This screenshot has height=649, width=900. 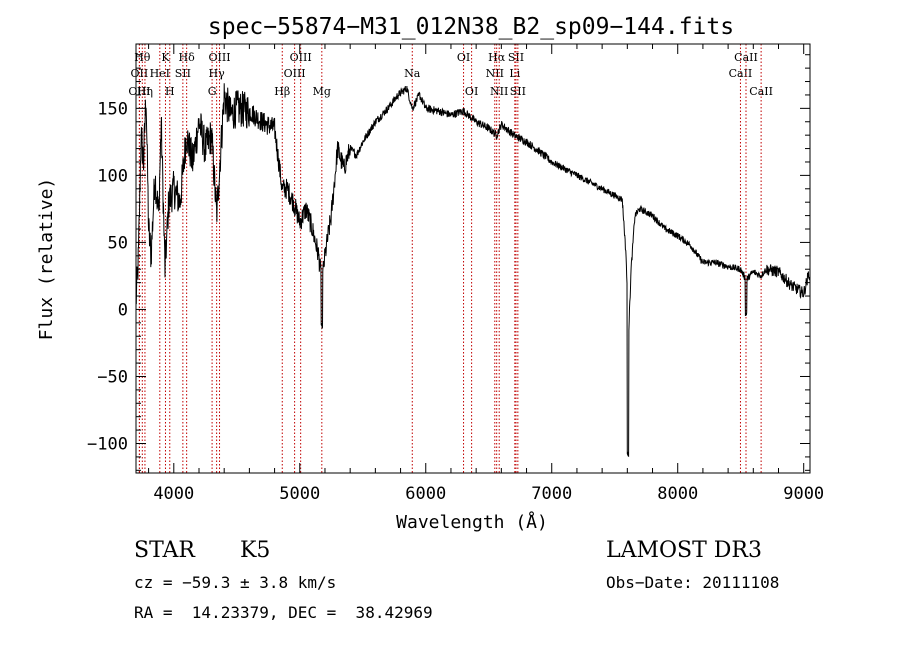 What do you see at coordinates (322, 91) in the screenshot?
I see `line-marker-label: Mg` at bounding box center [322, 91].